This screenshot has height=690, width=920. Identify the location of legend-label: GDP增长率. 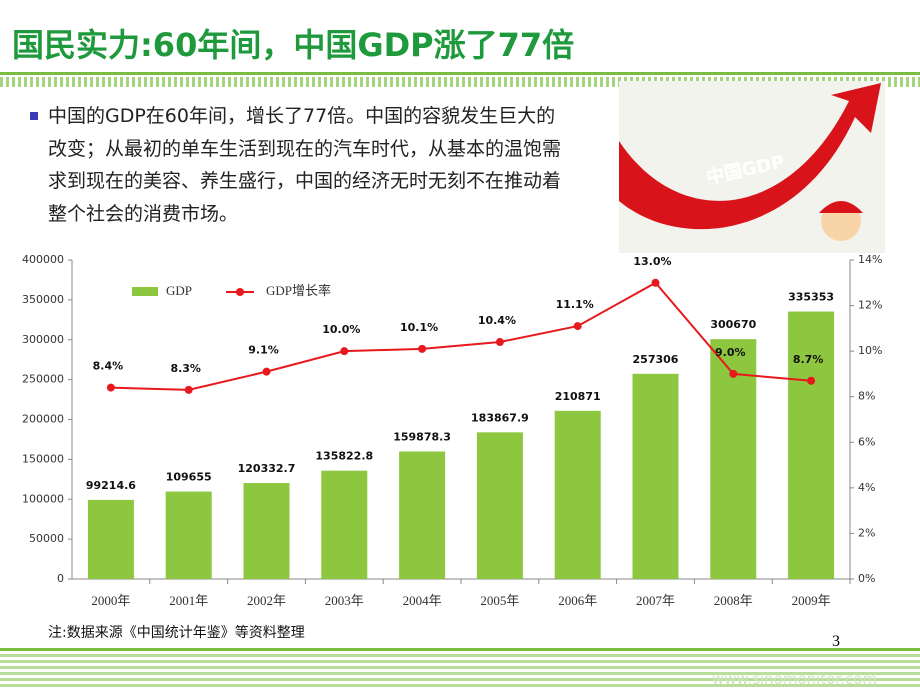
(298, 290).